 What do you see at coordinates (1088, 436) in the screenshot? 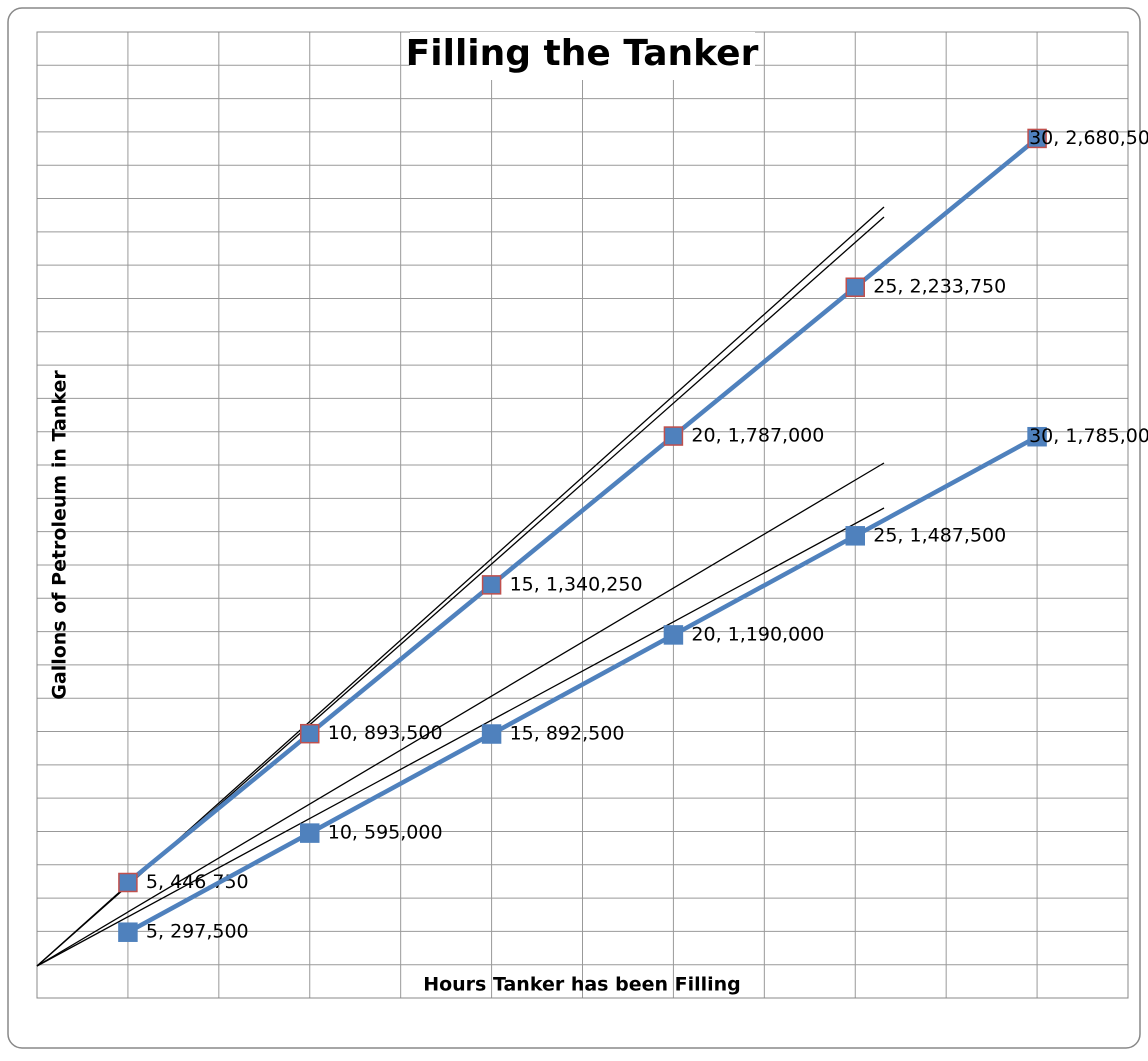
I see `data-label: 30, 1,785,000` at bounding box center [1088, 436].